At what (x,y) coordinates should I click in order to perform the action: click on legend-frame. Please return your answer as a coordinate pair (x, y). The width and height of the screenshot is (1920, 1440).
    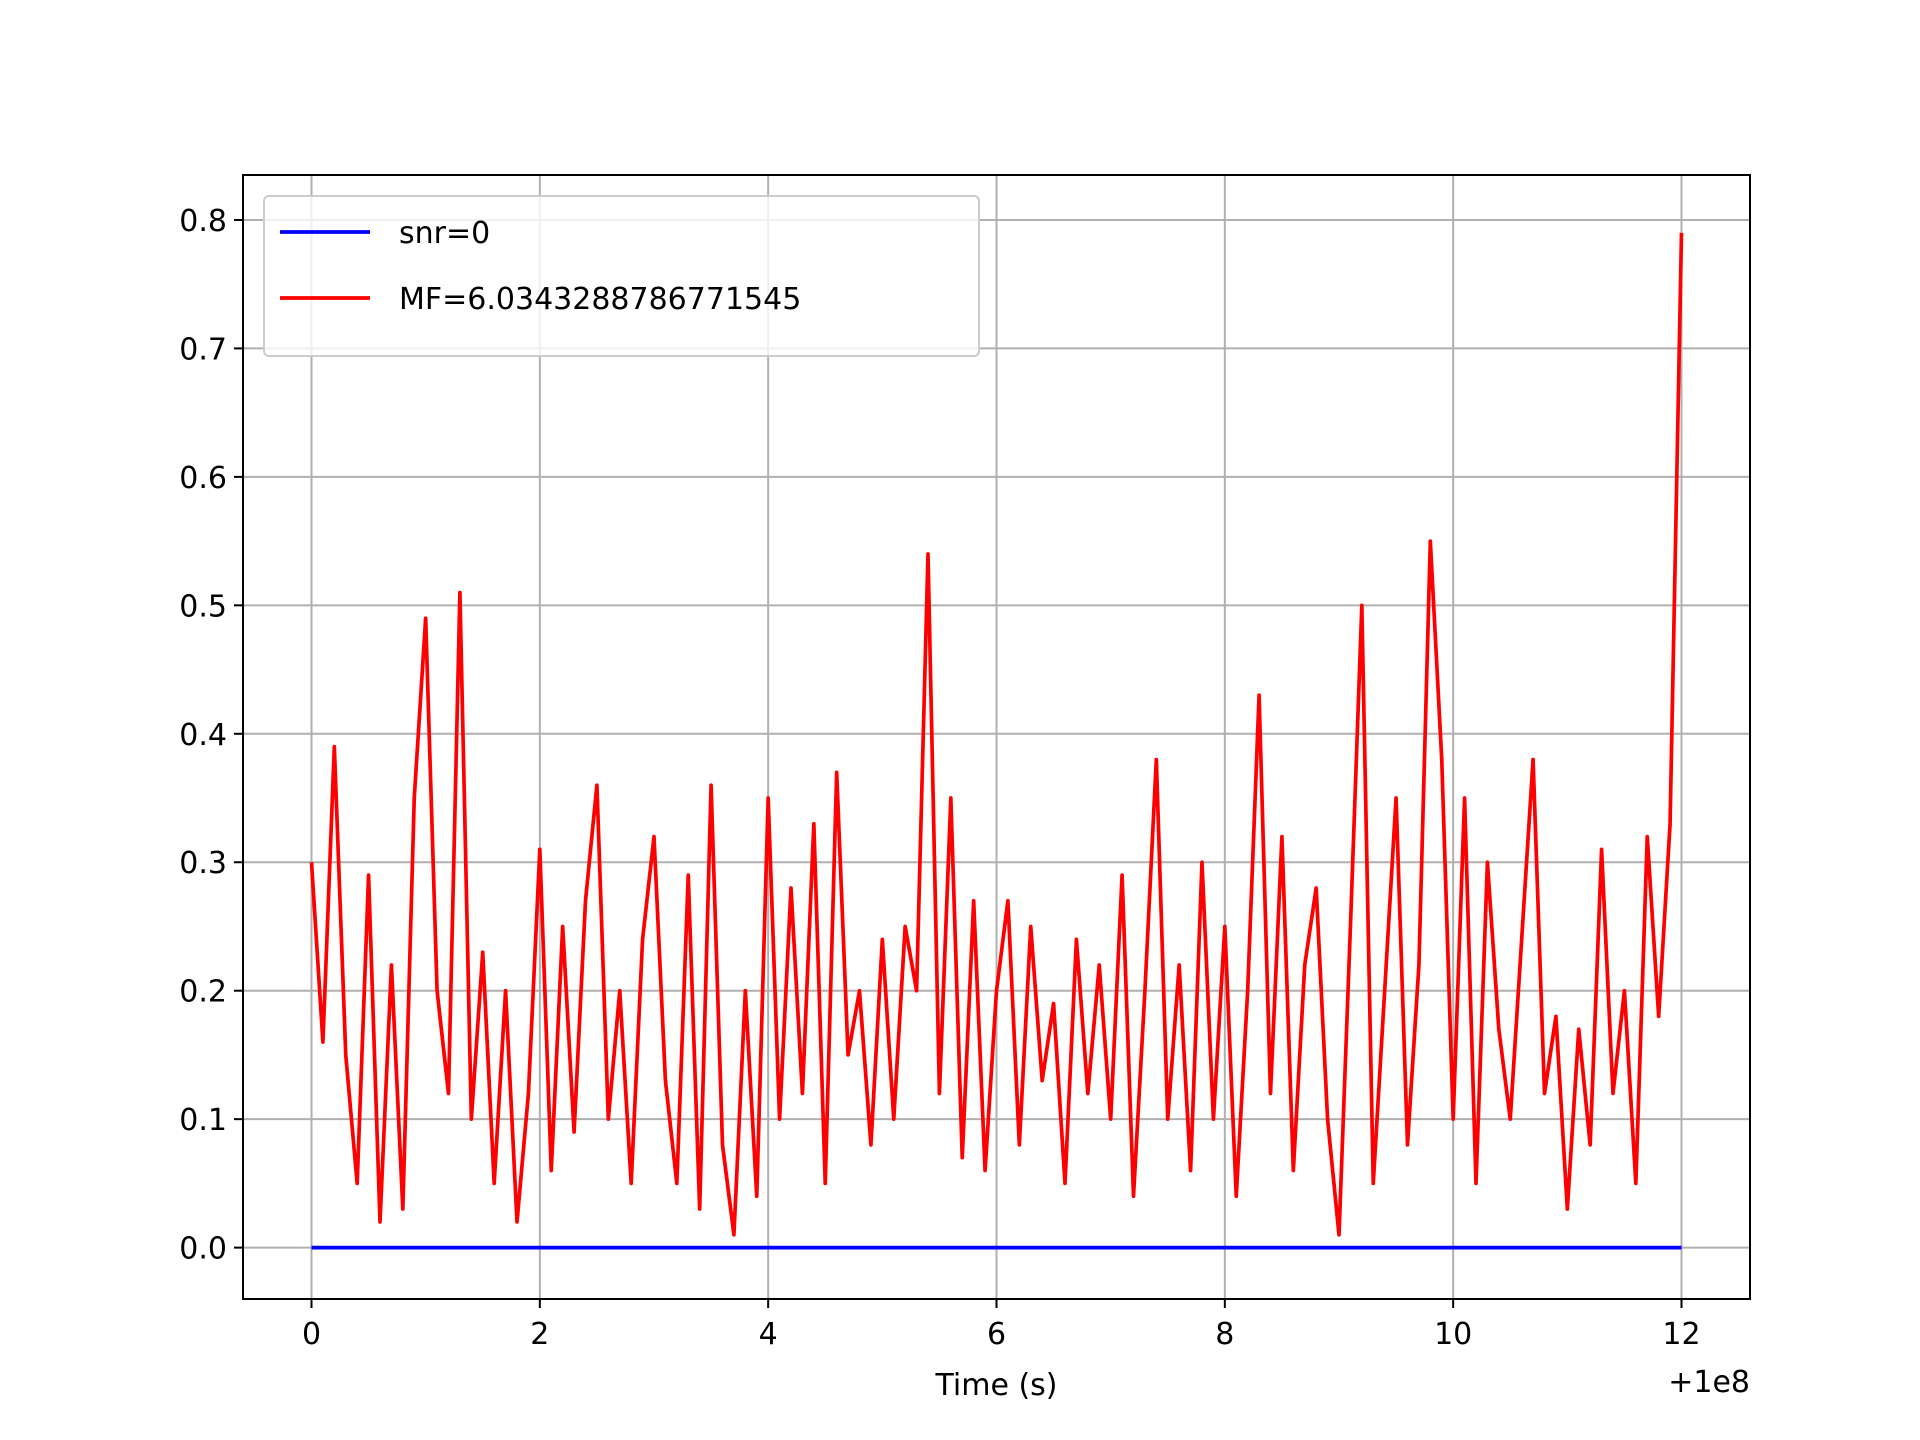
    Looking at the image, I should click on (621, 276).